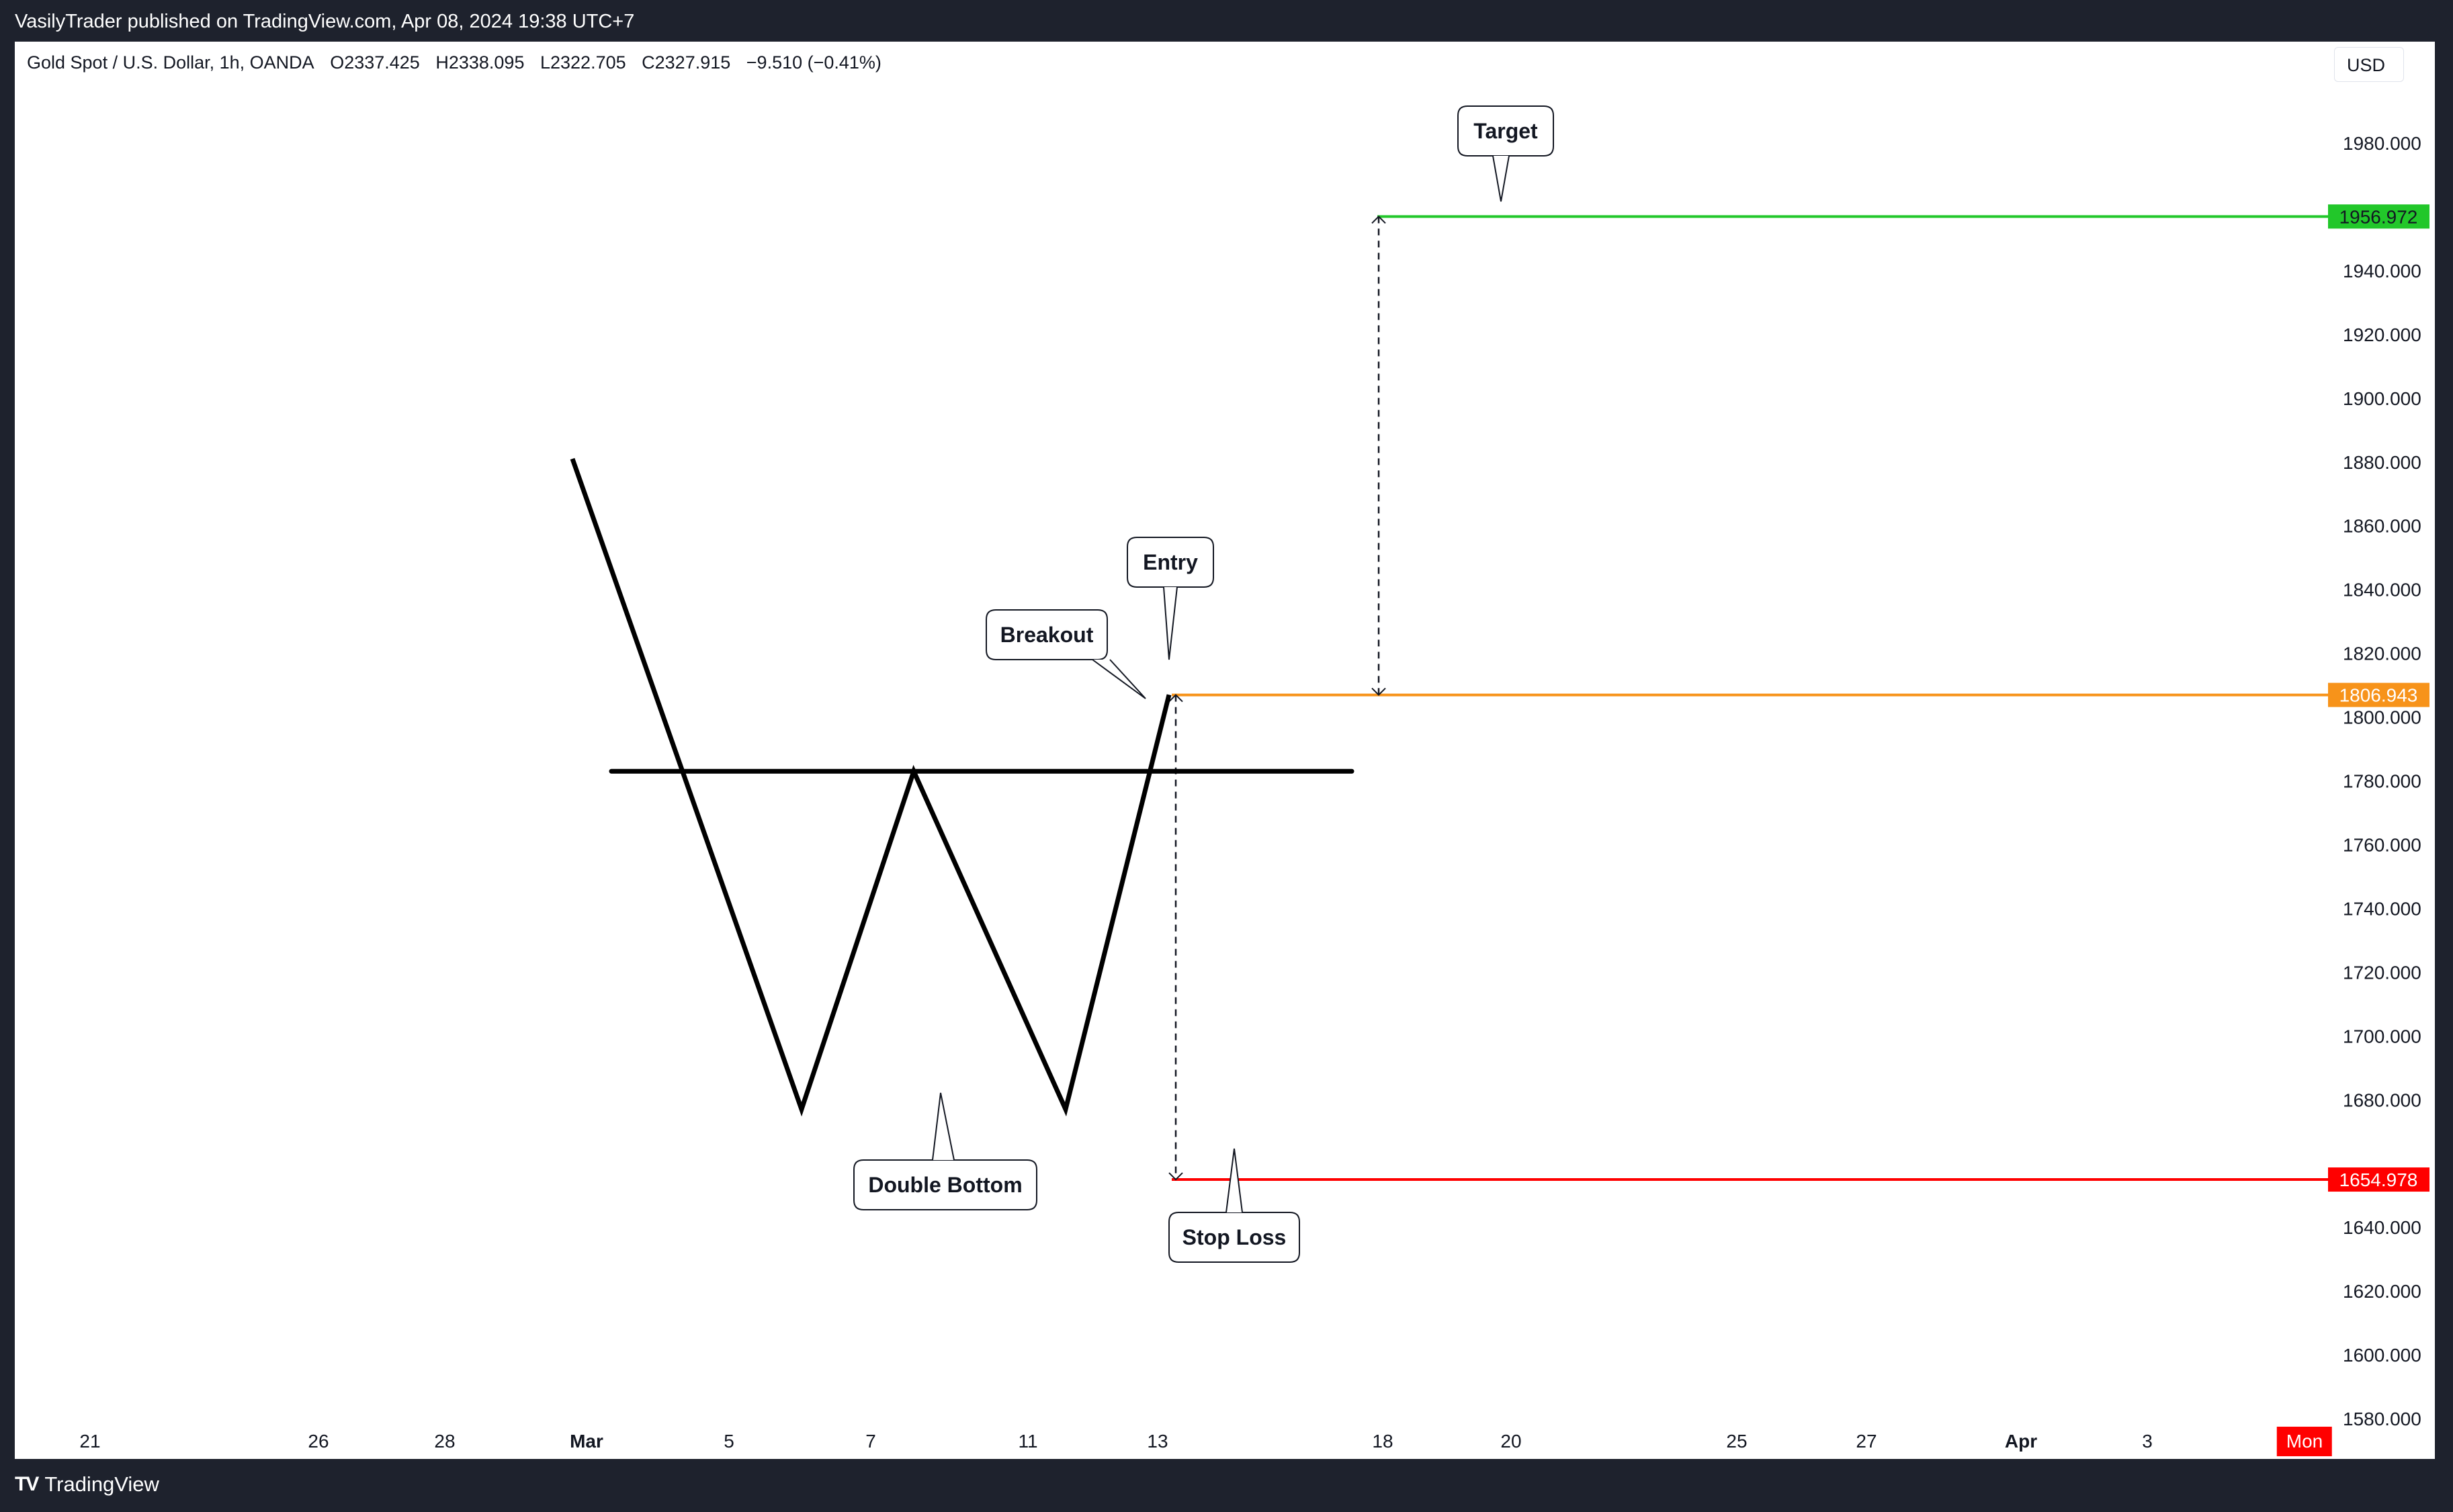 The width and height of the screenshot is (2453, 1512). Describe the element at coordinates (1511, 1441) in the screenshot. I see `time-axis-label: 20` at that location.